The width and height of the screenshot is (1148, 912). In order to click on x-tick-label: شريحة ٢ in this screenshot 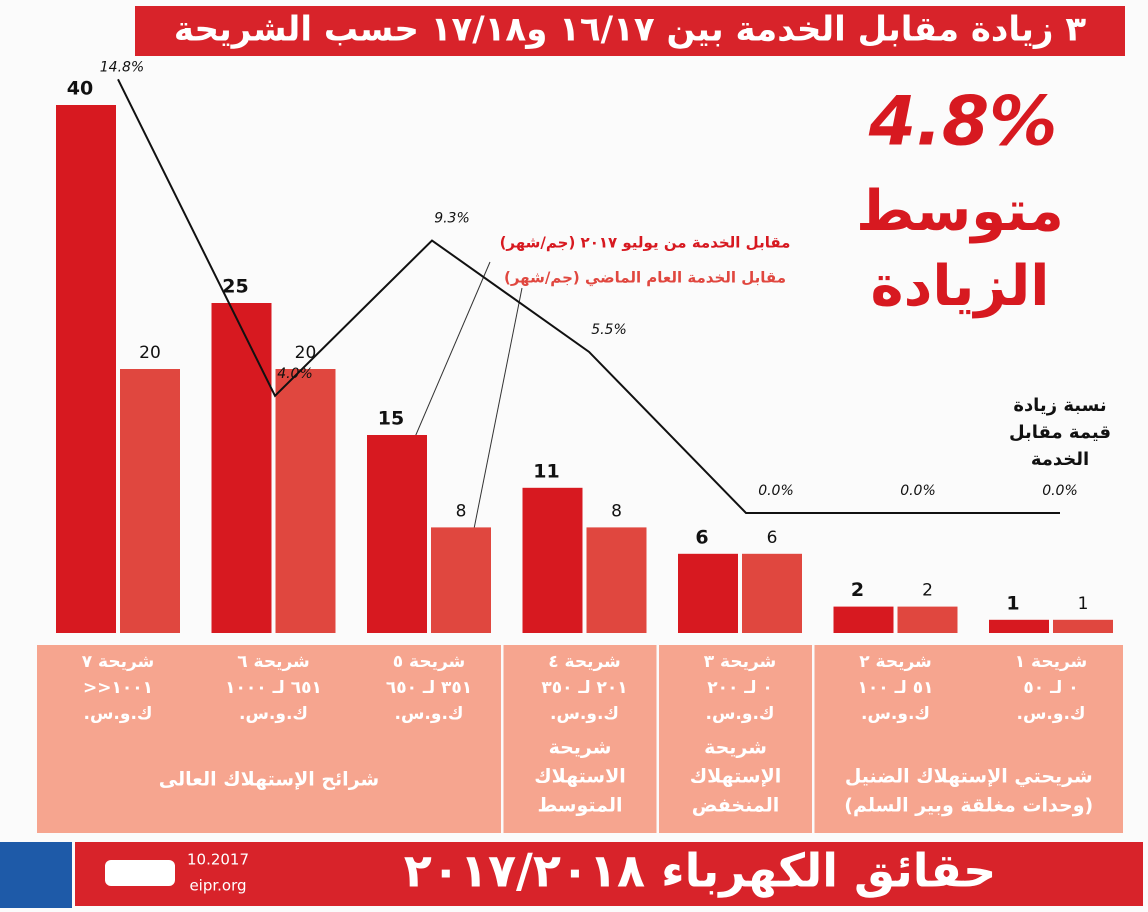, I will do `click(895, 662)`.